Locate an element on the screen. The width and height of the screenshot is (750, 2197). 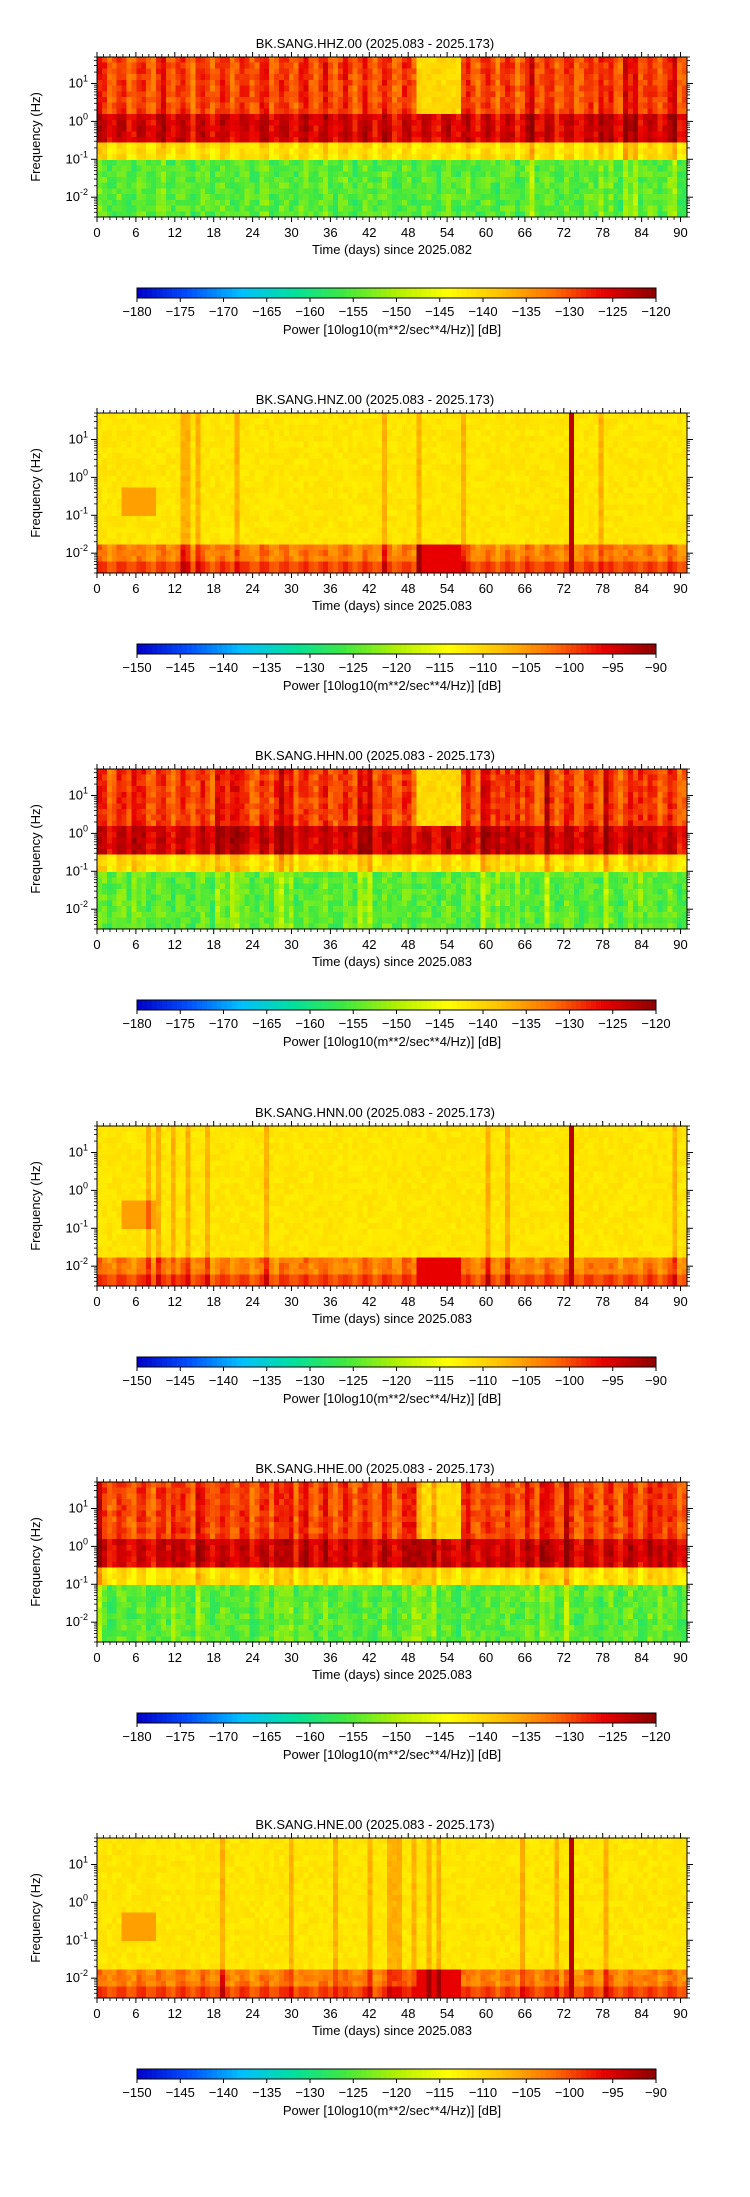
y-tick-label: 101 is located at coordinates (78, 81).